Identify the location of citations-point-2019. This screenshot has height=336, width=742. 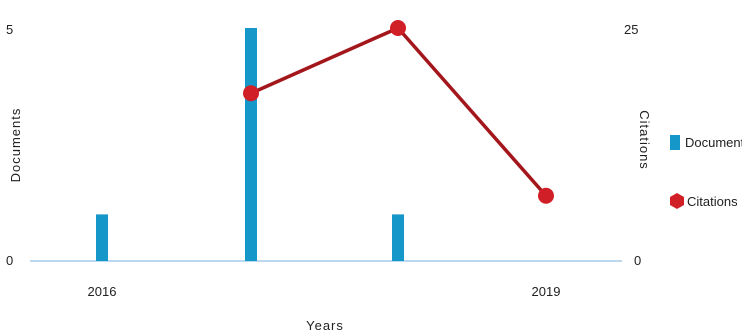
(546, 195).